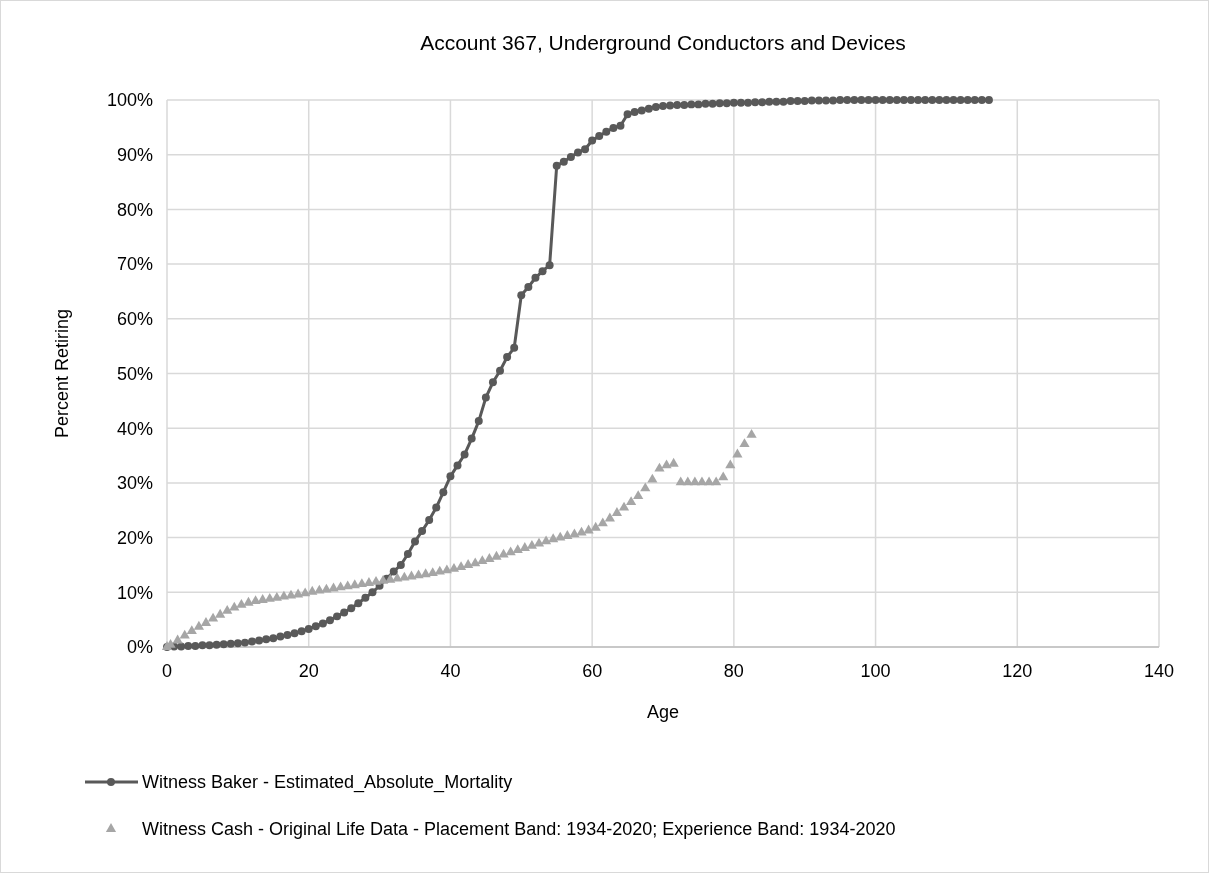  Describe the element at coordinates (327, 783) in the screenshot. I see `legend-label: Witness Baker - Estimated_Absolute_Mortality` at that location.